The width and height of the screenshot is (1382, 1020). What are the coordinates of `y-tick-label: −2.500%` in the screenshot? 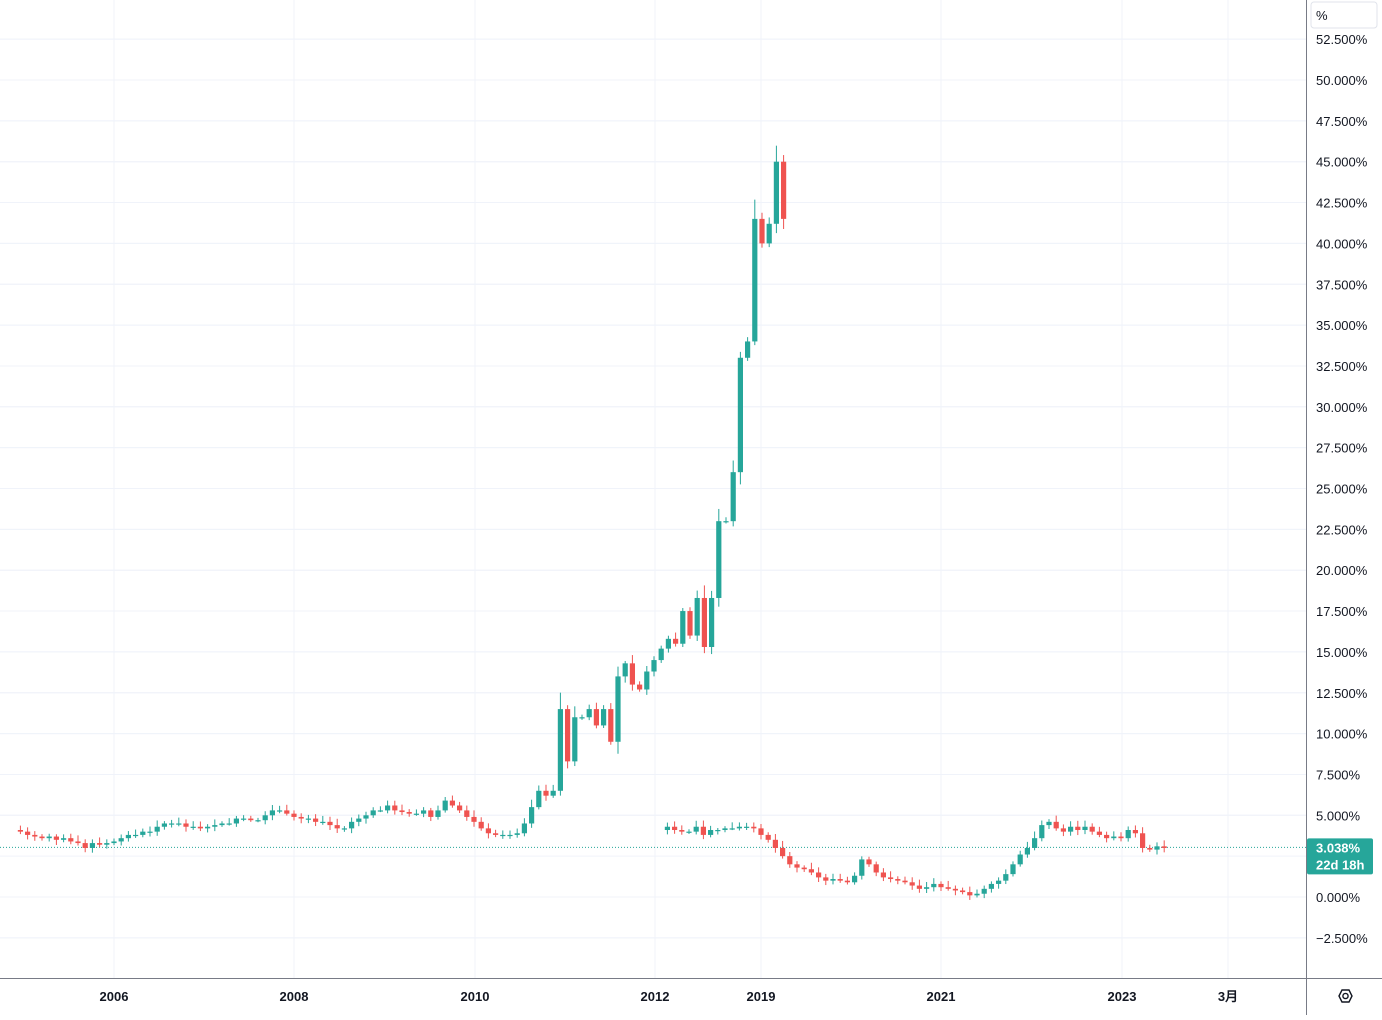 It's located at (1342, 938).